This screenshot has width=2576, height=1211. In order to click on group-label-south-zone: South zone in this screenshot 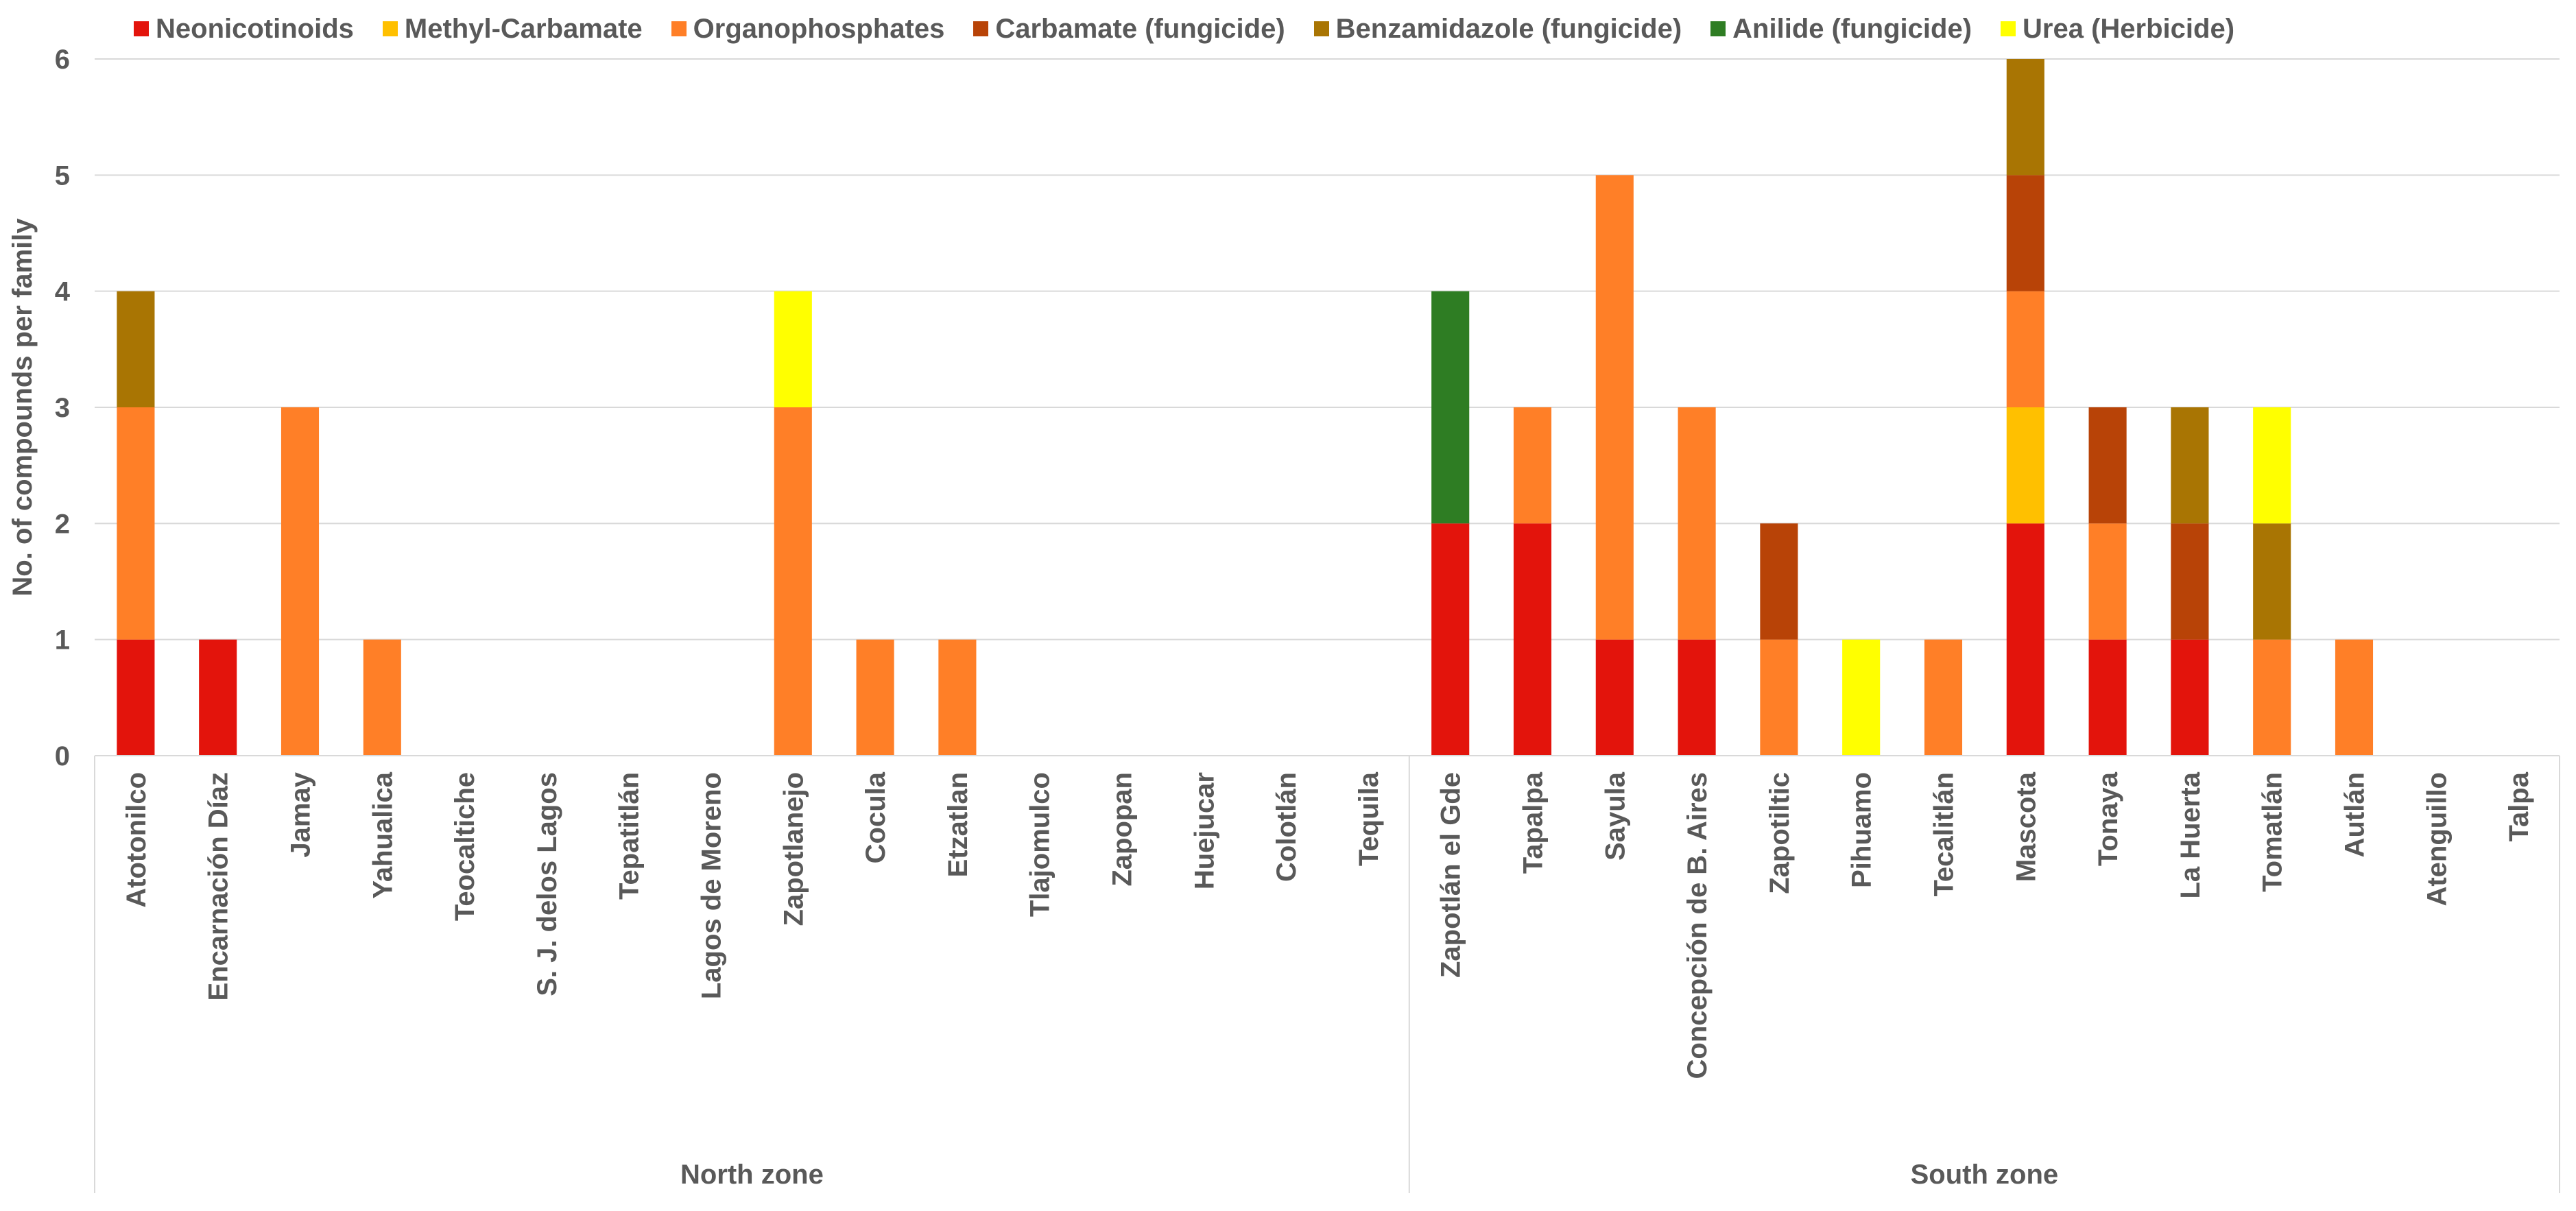, I will do `click(1985, 1175)`.